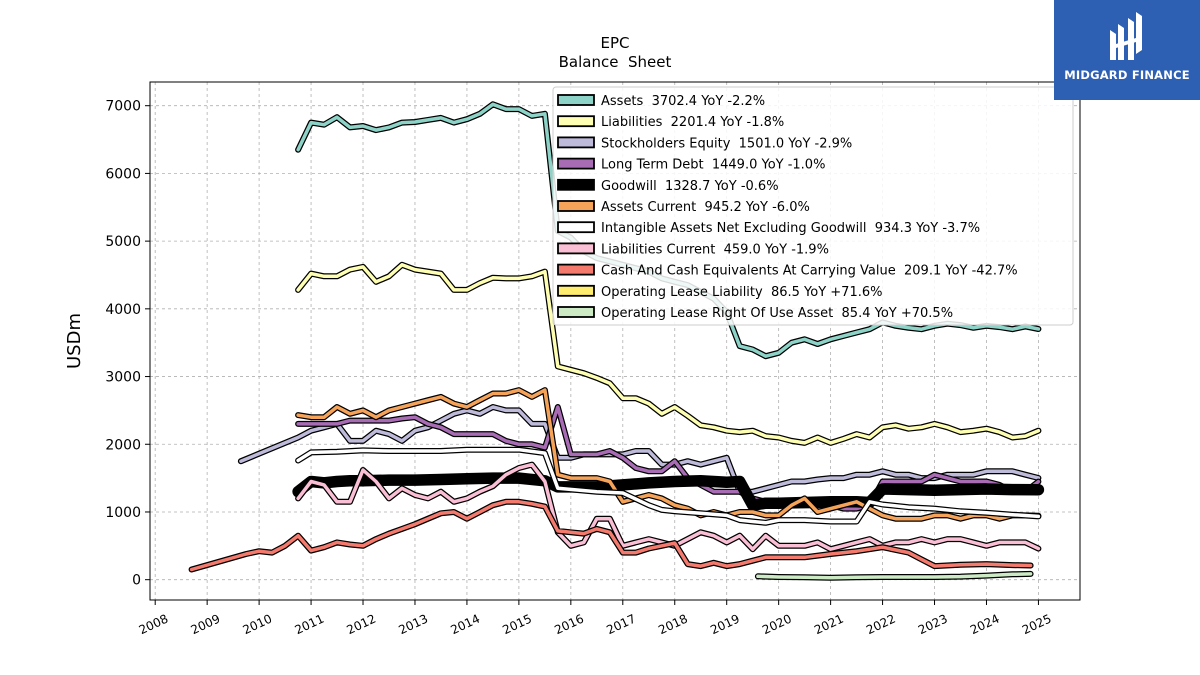 This screenshot has height=675, width=1200. What do you see at coordinates (206, 625) in the screenshot?
I see `x-tick-label: 2009` at bounding box center [206, 625].